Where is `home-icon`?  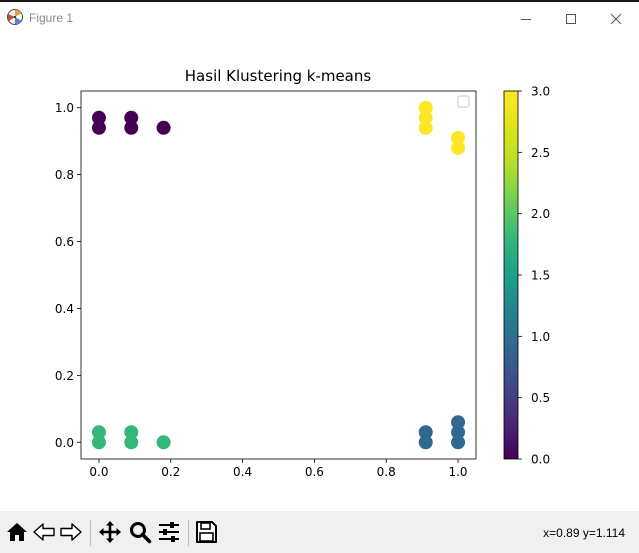 home-icon is located at coordinates (17, 532).